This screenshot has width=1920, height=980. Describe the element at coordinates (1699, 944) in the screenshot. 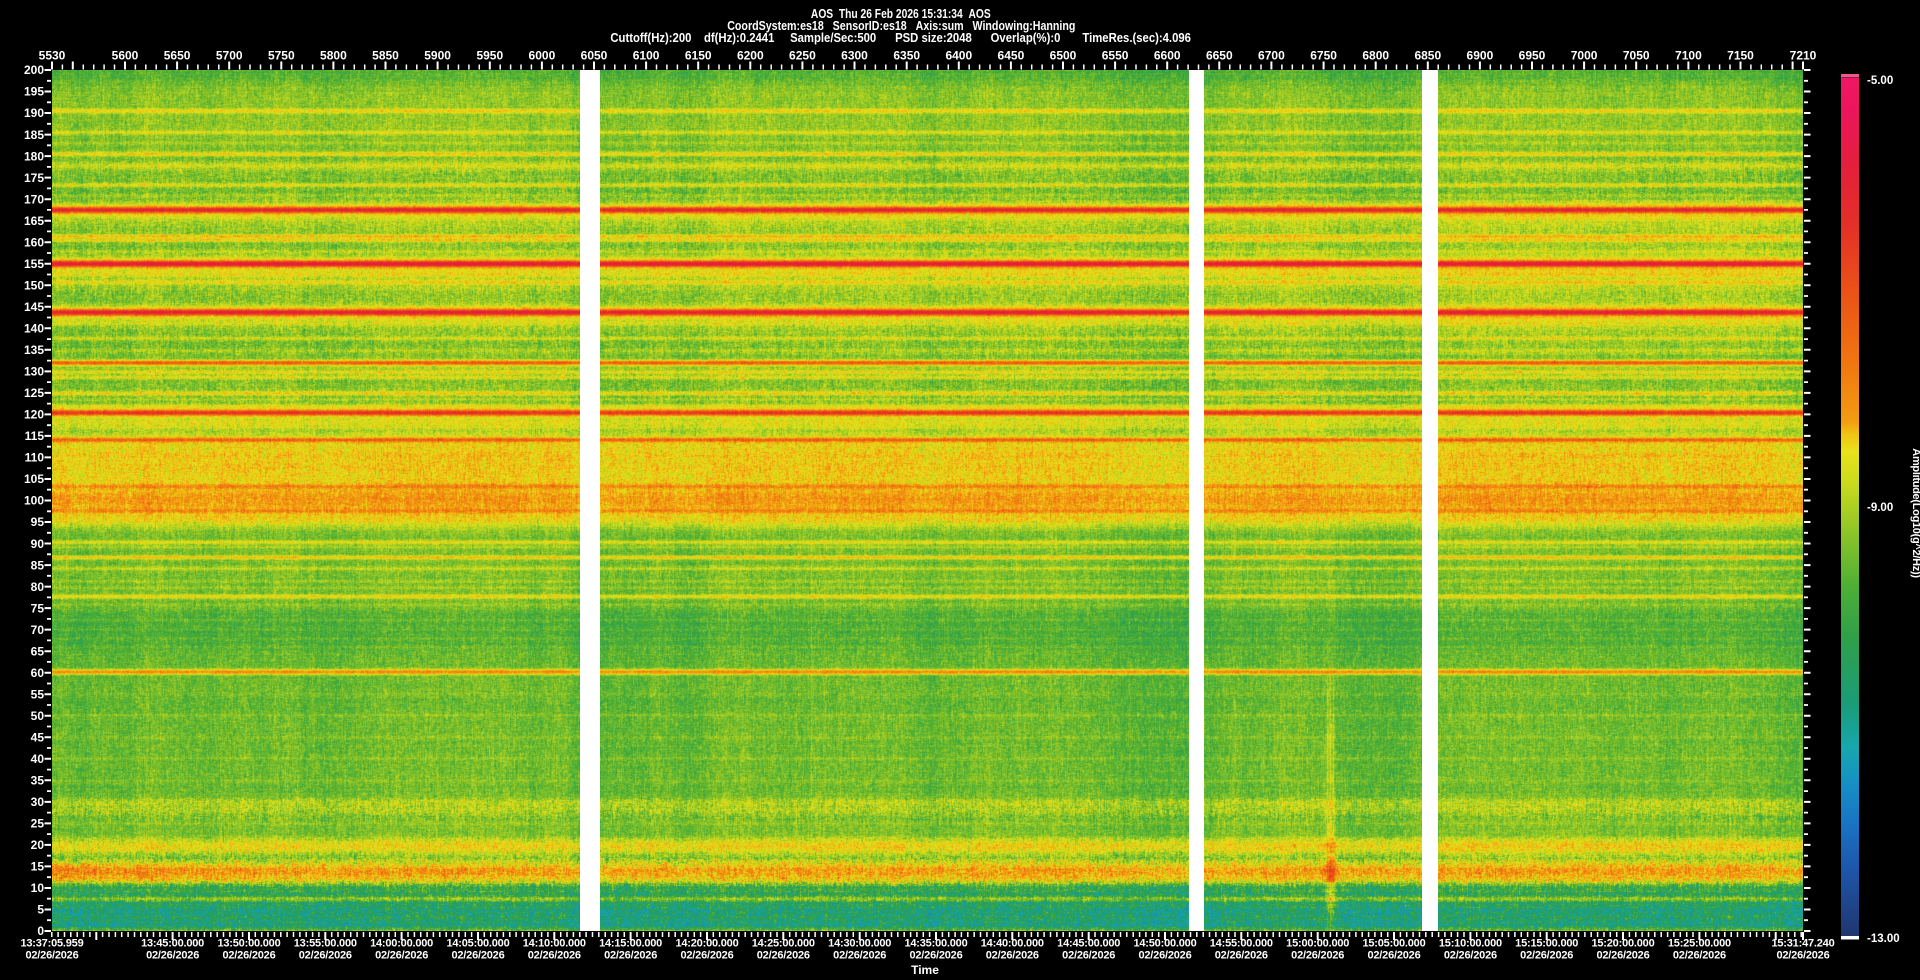

I see `svg-text: 15:25:00.000` at that location.